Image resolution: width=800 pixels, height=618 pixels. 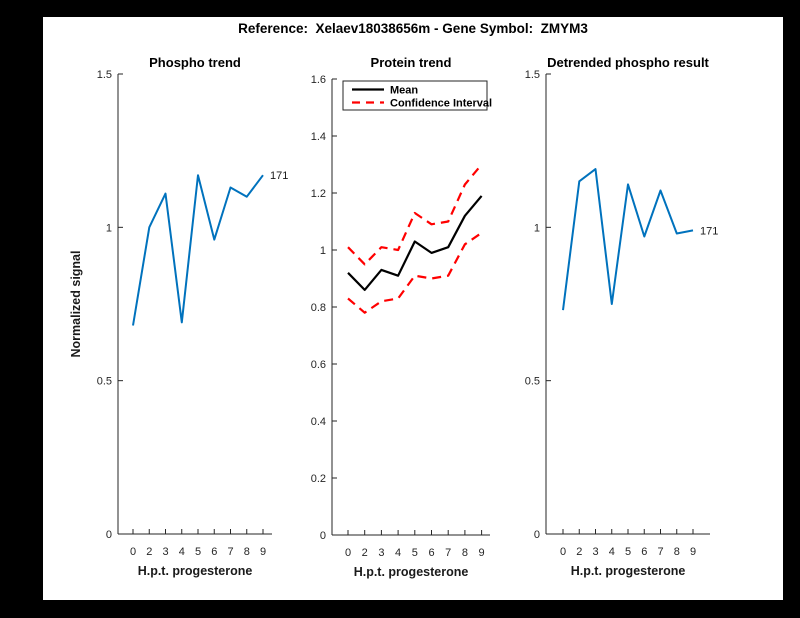 I want to click on legend-label: Confidence Interval, so click(x=441, y=104).